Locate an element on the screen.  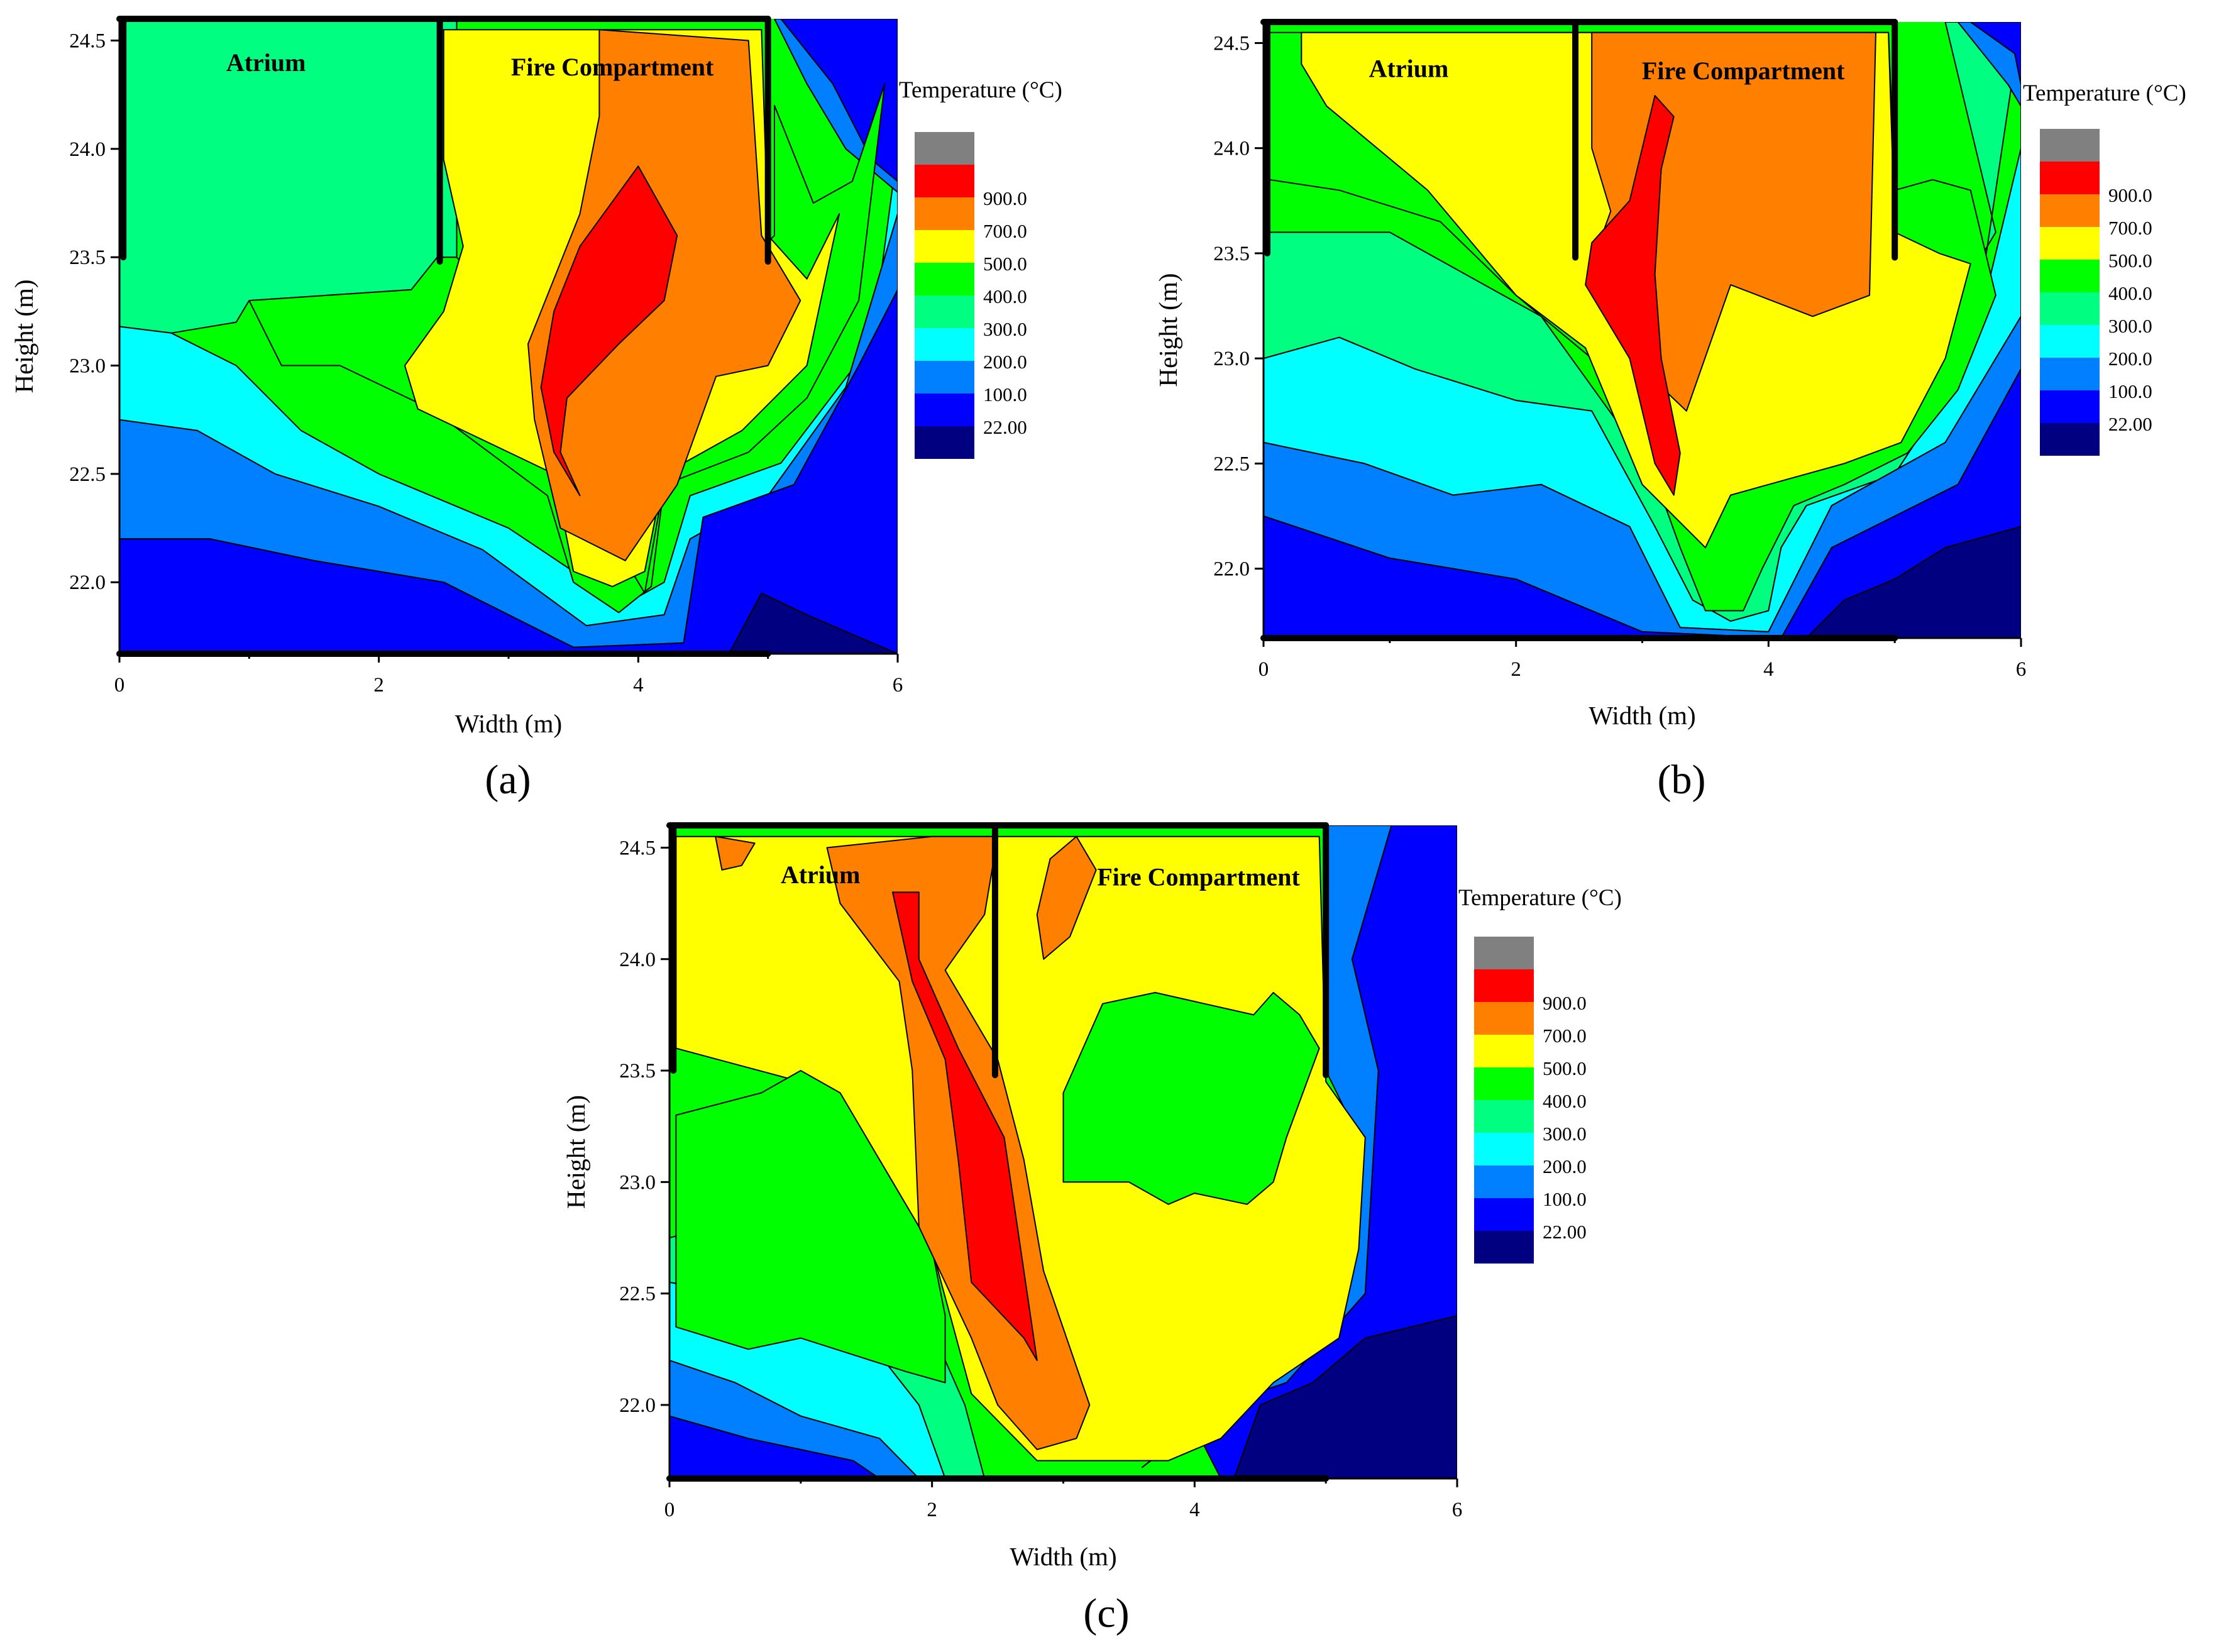
region-label: Atrium is located at coordinates (821, 875).